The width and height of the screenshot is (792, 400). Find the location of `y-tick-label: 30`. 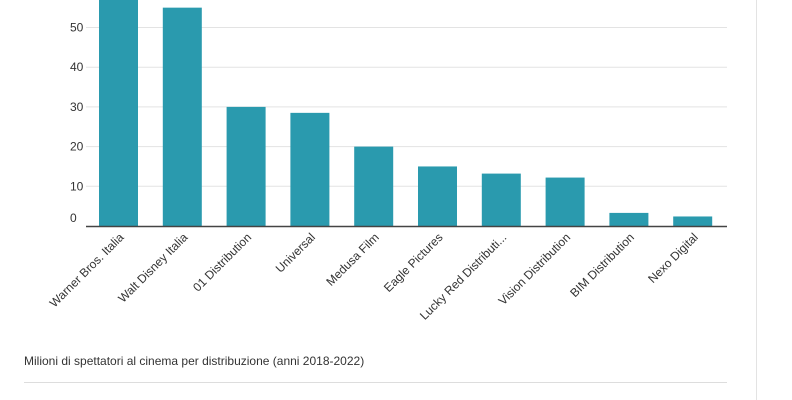

y-tick-label: 30 is located at coordinates (77, 107).